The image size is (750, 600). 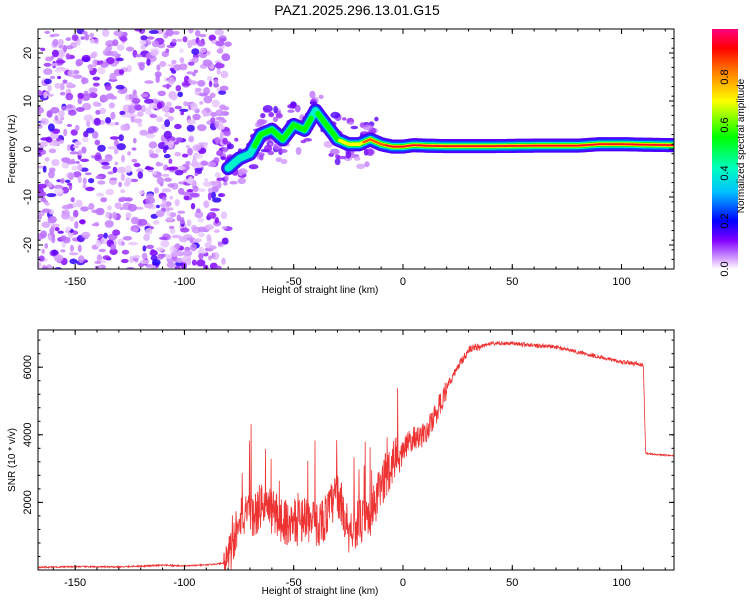 I want to click on colorbar-title: Normalized spectral amplitude, so click(x=741, y=145).